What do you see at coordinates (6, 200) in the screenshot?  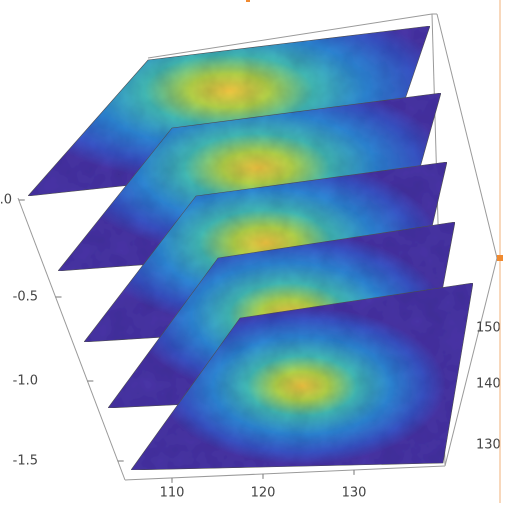 I see `vertical-tick-label: 0.0` at bounding box center [6, 200].